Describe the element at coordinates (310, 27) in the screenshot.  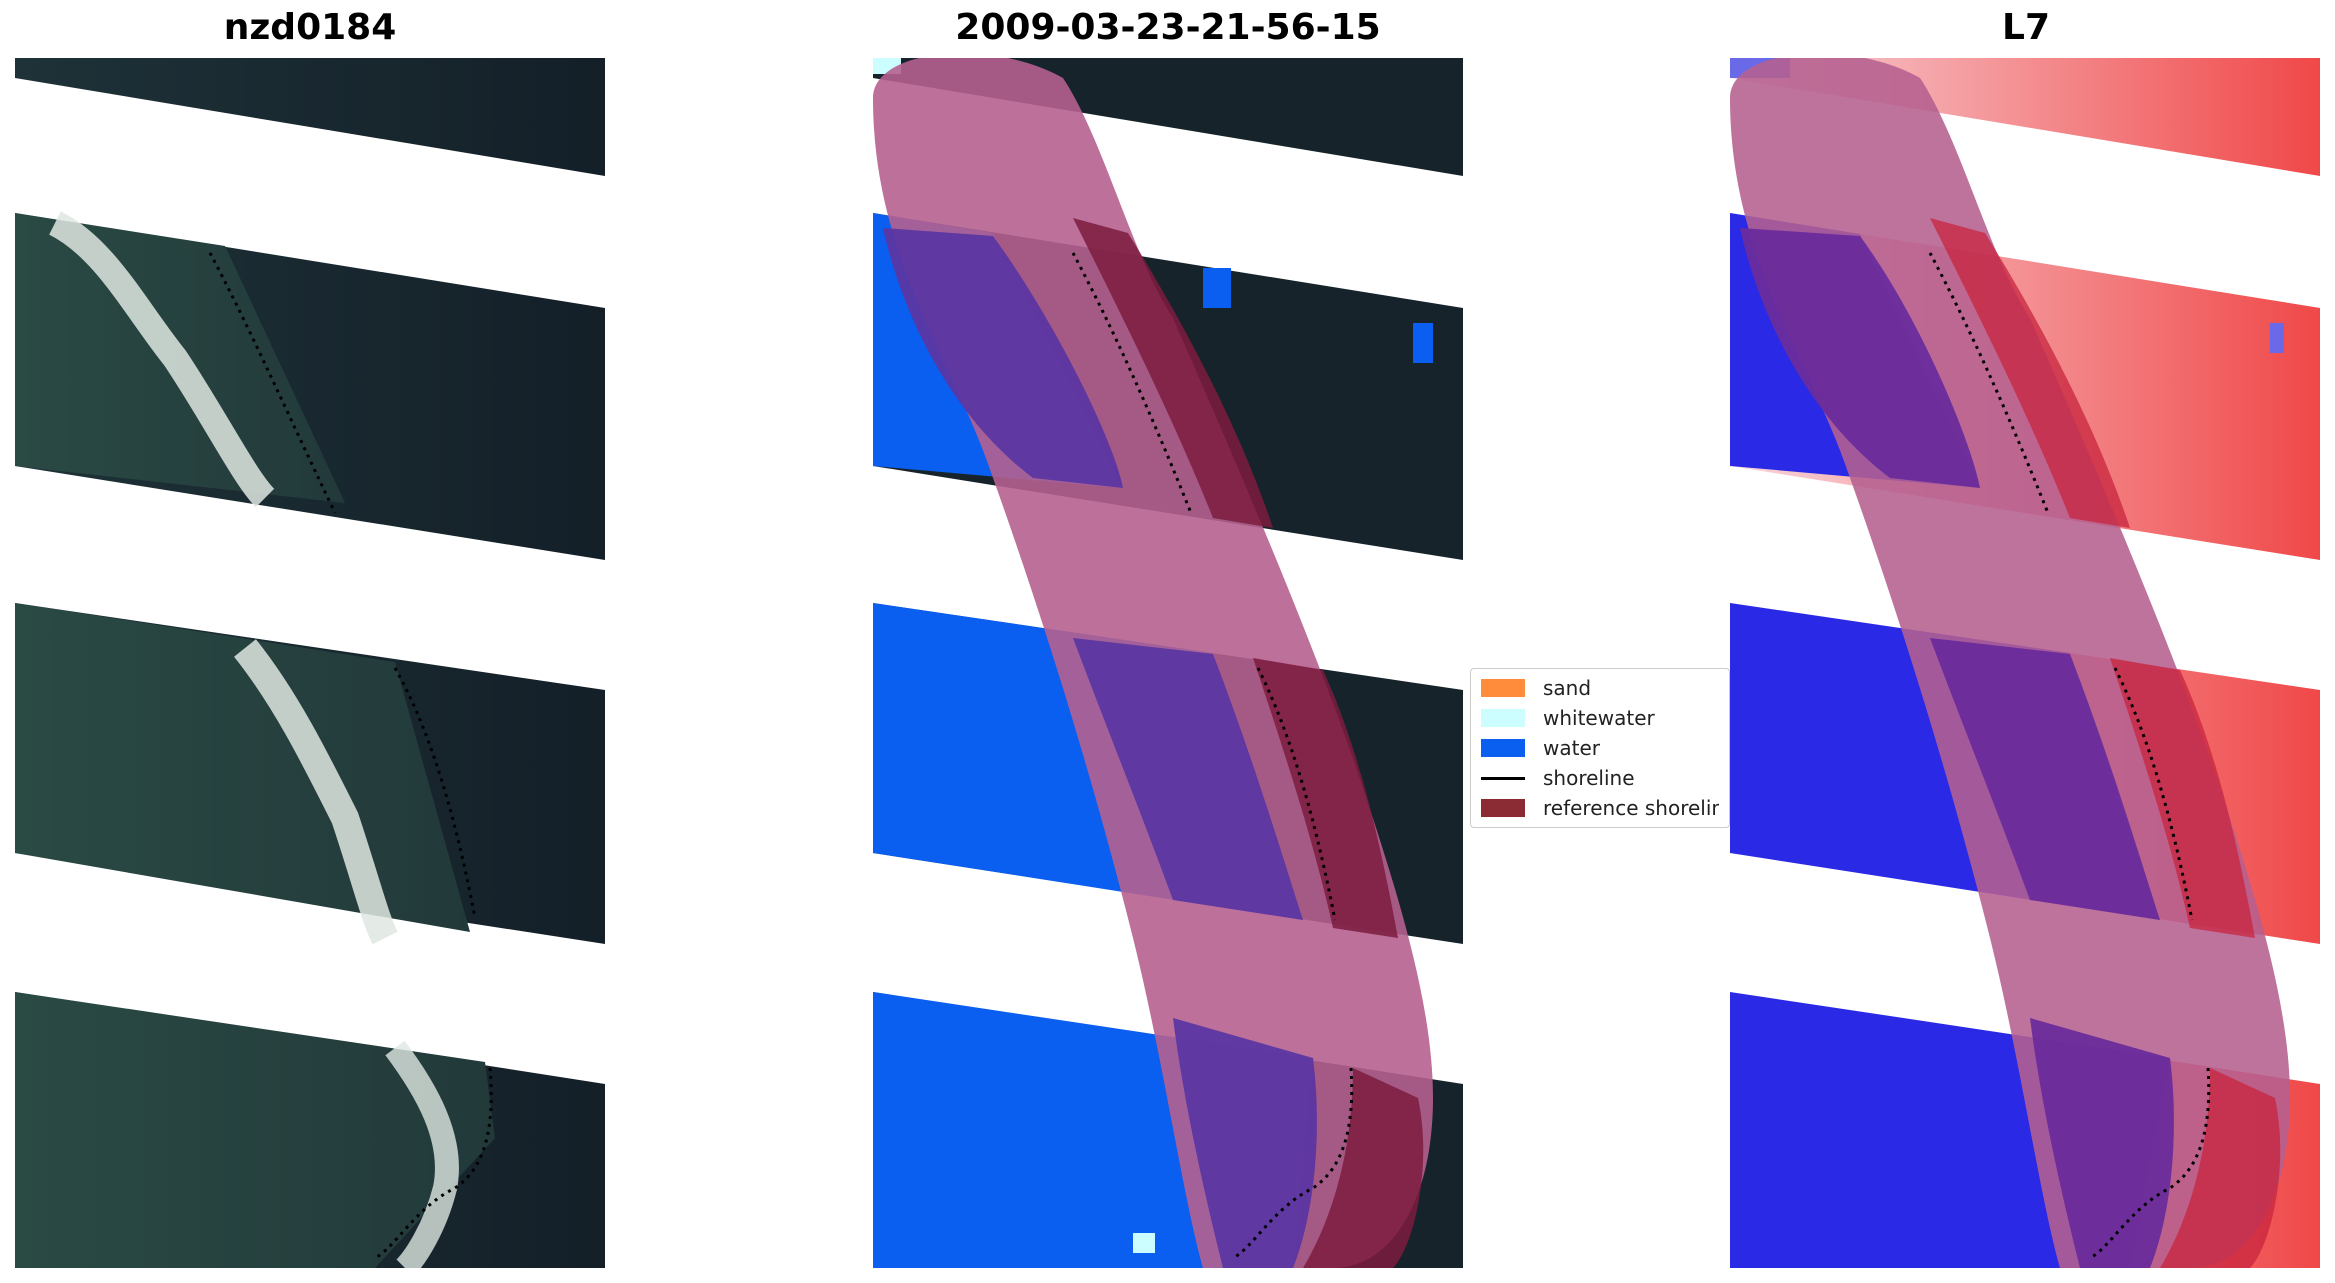
I see `left-panel-title: nzd0184` at that location.